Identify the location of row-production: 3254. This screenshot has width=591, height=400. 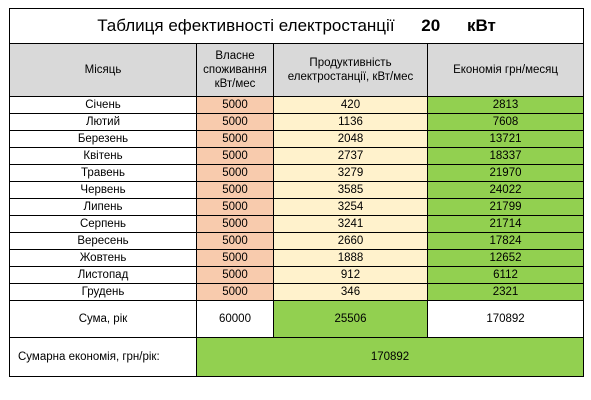
(350, 207).